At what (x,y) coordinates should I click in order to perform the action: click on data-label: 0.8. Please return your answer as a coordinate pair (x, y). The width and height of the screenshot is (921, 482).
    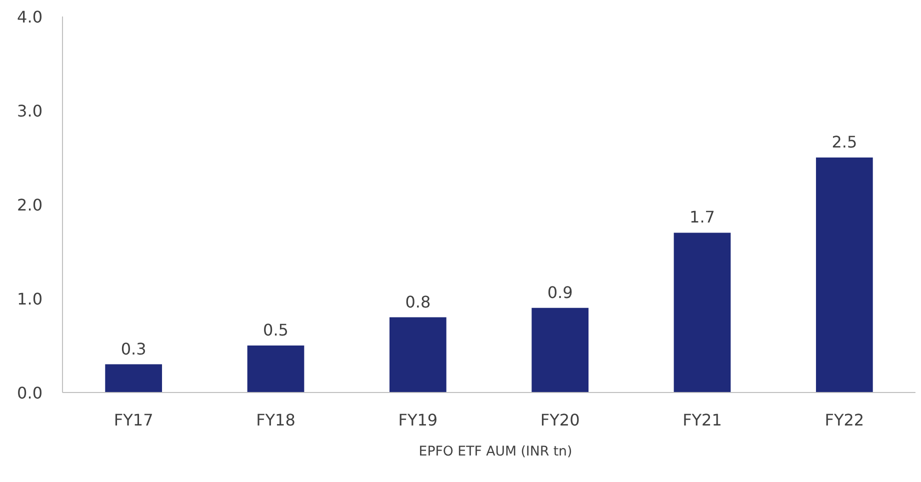
    Looking at the image, I should click on (418, 302).